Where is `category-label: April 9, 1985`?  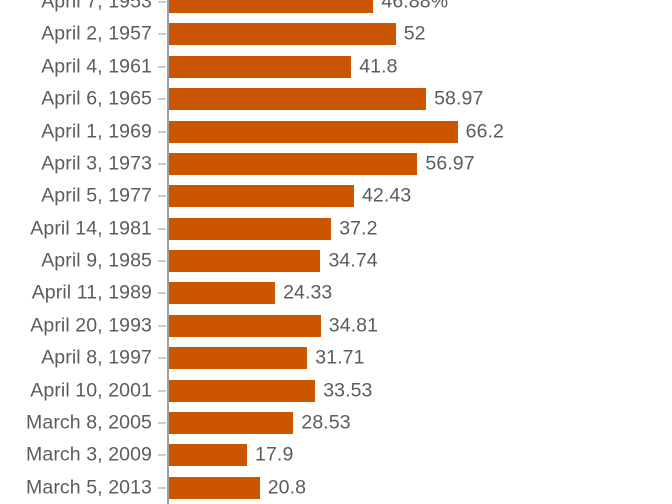 category-label: April 9, 1985 is located at coordinates (96, 260).